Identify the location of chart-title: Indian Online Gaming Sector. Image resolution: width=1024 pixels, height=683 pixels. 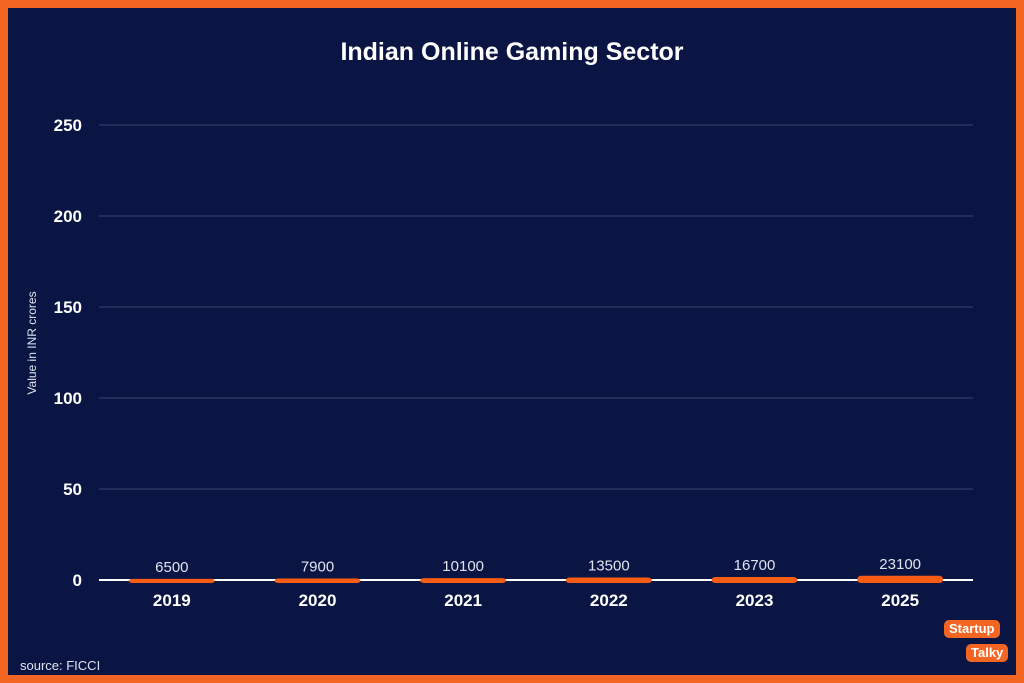
(512, 52).